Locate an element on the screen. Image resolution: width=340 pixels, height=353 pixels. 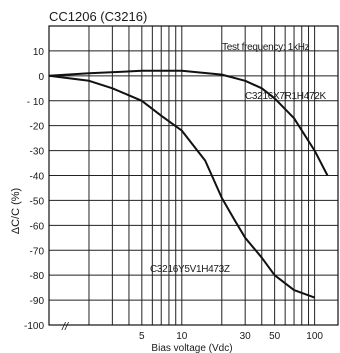
x-axis-label: Bias voltage (Vdc) is located at coordinates (191, 348).